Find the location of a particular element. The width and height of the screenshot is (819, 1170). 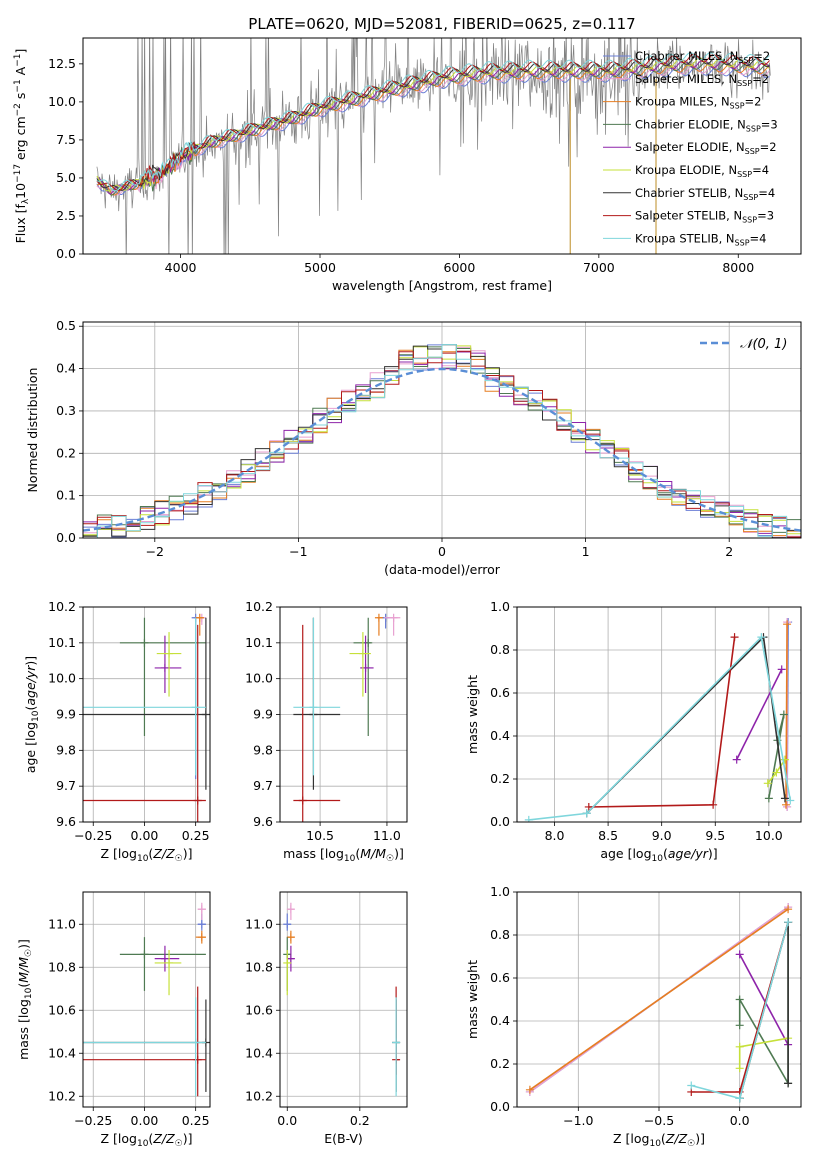

x-tick-label: −0.25 is located at coordinates (93, 835).